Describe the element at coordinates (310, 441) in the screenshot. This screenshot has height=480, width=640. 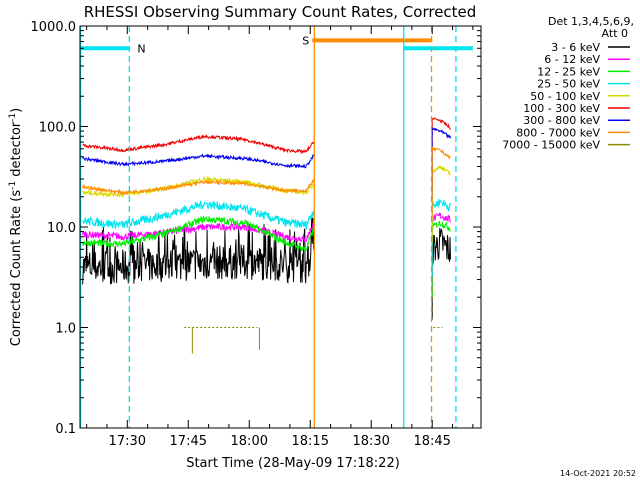
I see `x-tick-label: 18:15` at that location.